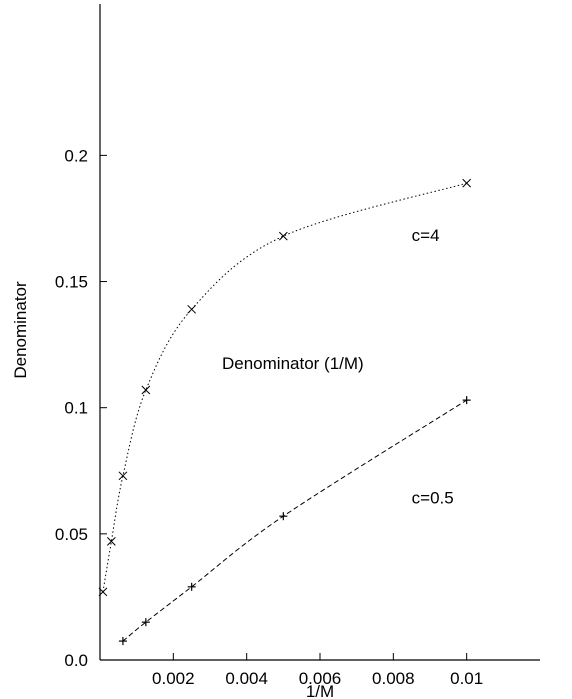 This screenshot has width=572, height=699. Describe the element at coordinates (320, 690) in the screenshot. I see `x-axis-title: 1/M` at that location.